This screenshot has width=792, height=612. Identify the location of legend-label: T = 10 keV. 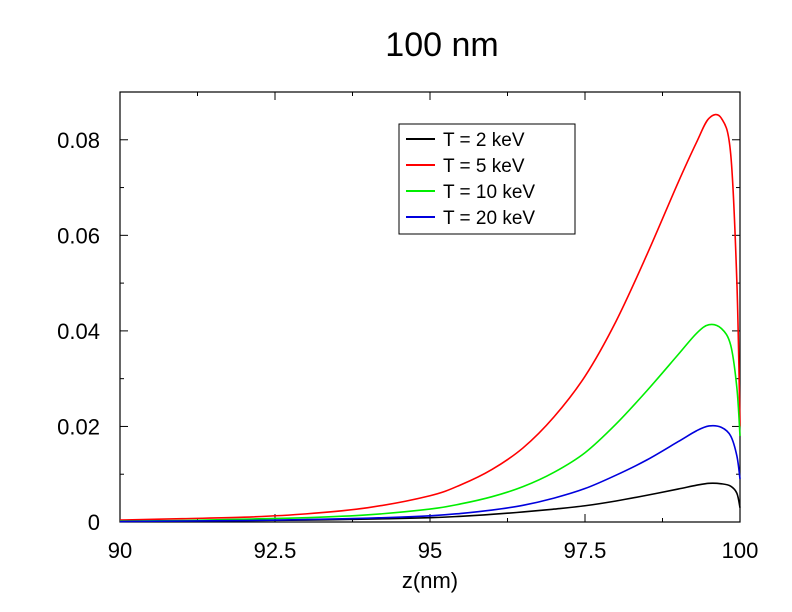
(489, 192).